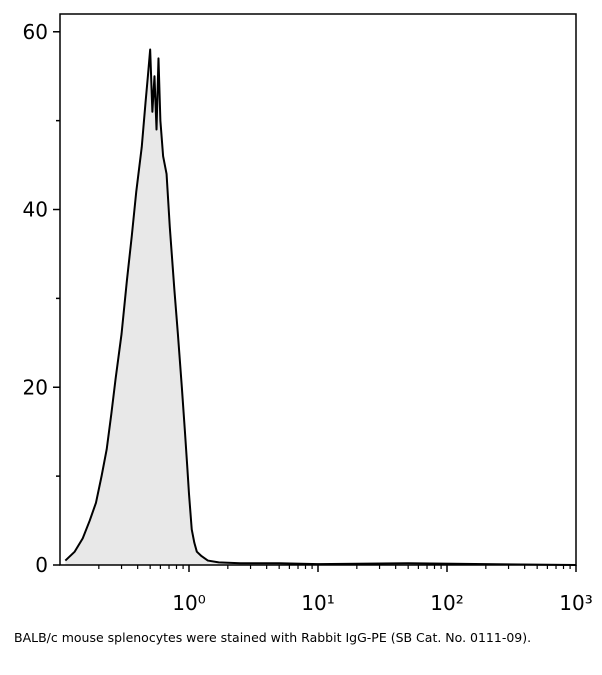 The width and height of the screenshot is (602, 675). What do you see at coordinates (446, 603) in the screenshot?
I see `x-tick-label: 10²` at bounding box center [446, 603].